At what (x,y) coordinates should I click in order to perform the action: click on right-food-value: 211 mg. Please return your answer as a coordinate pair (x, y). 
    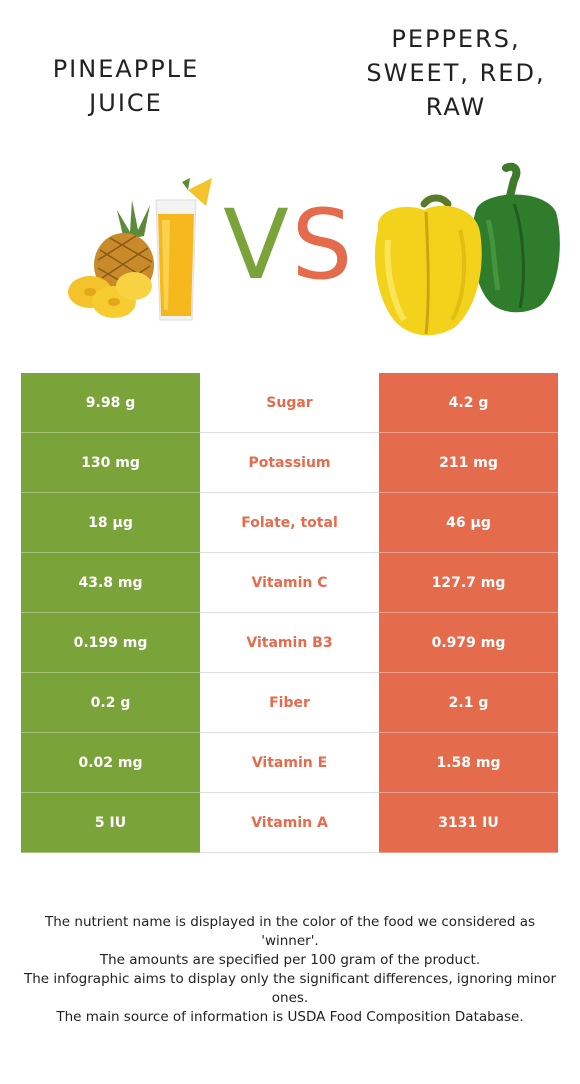
    Looking at the image, I should click on (468, 463).